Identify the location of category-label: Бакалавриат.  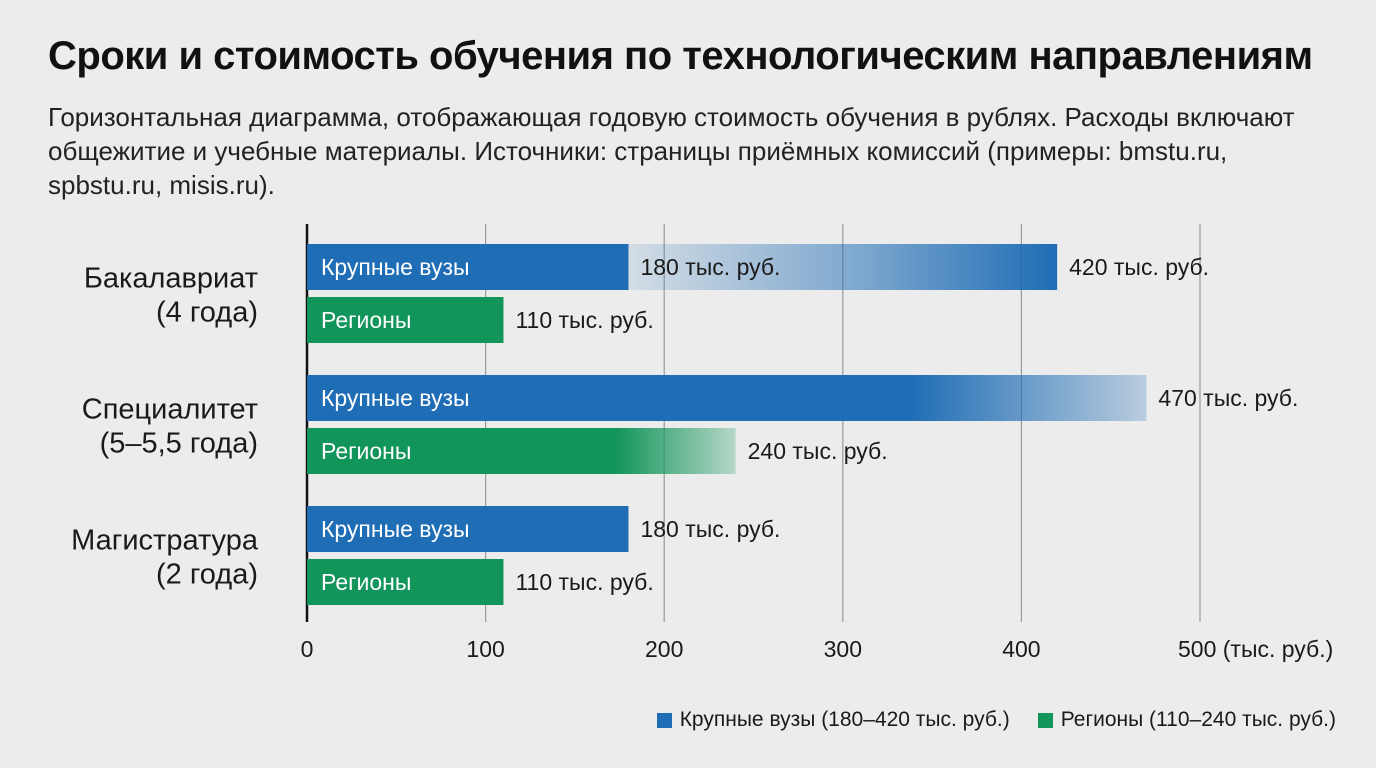
(171, 279).